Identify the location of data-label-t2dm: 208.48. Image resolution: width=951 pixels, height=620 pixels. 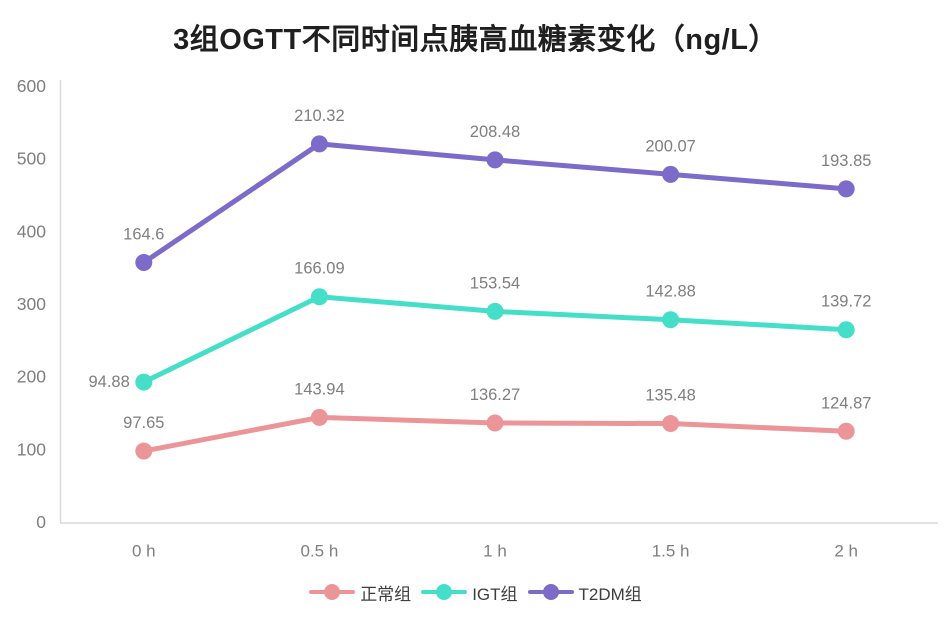
(495, 132).